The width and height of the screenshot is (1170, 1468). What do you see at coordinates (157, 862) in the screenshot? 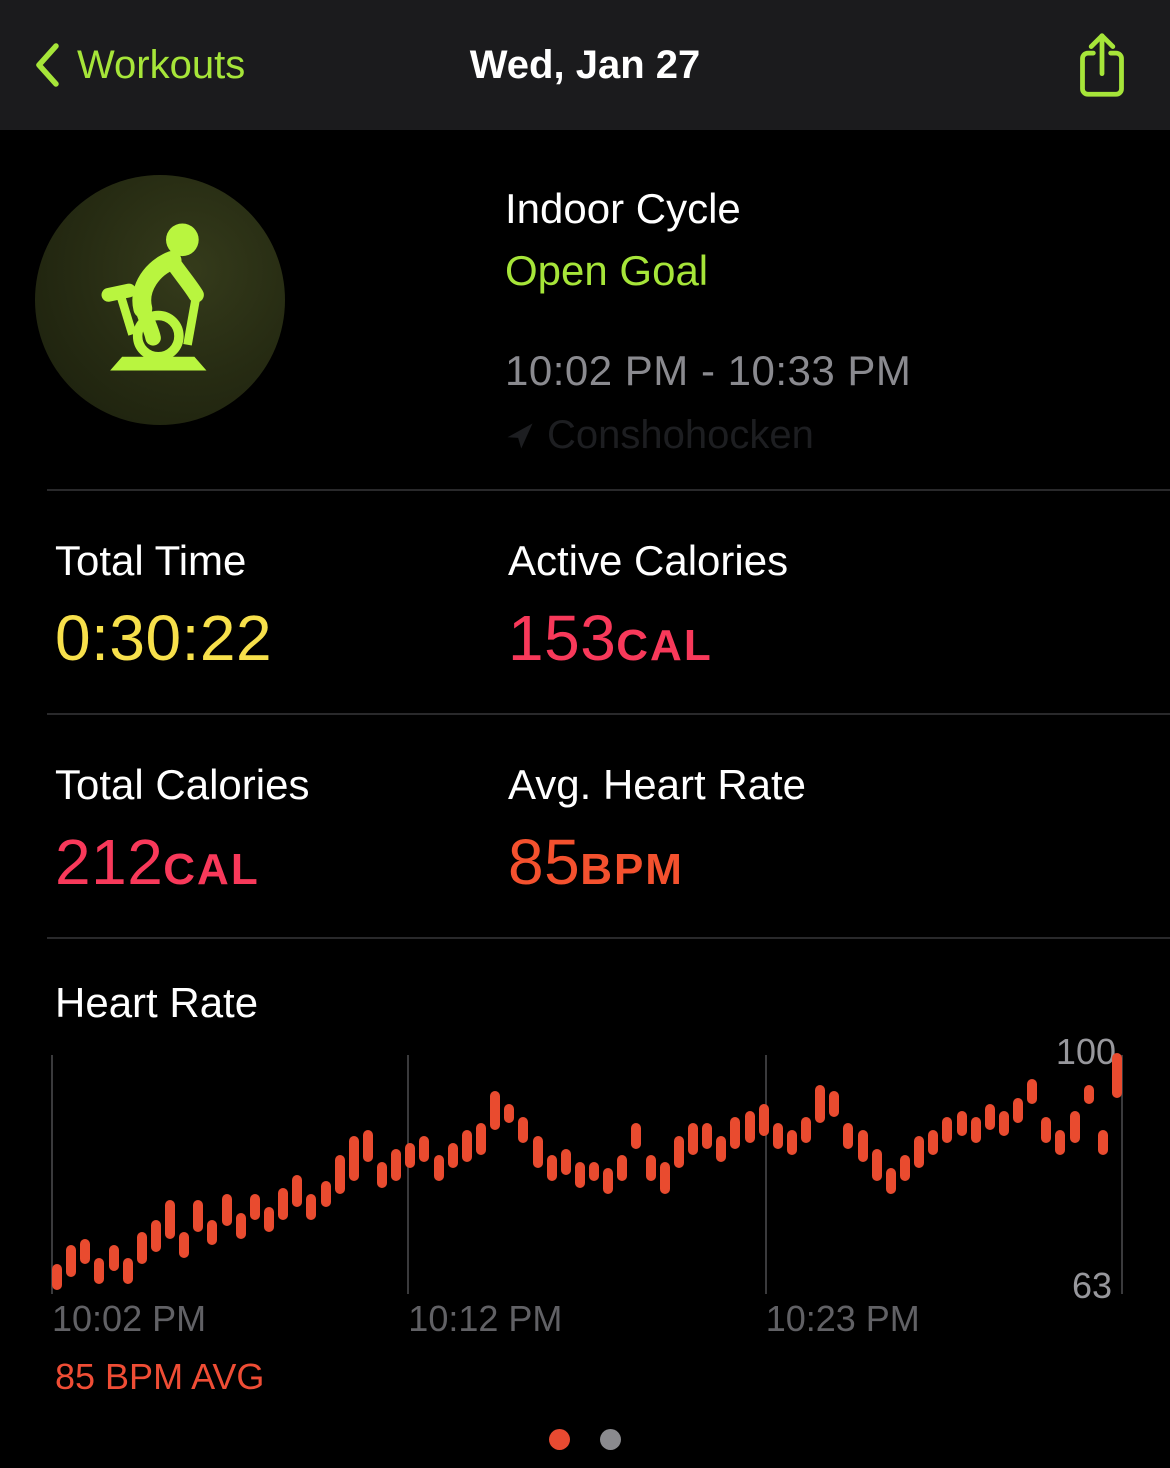
I see `stat-value: 212CAL` at bounding box center [157, 862].